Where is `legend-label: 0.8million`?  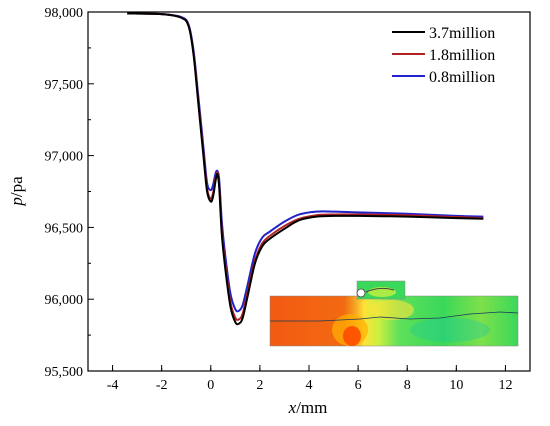 legend-label: 0.8million is located at coordinates (462, 77).